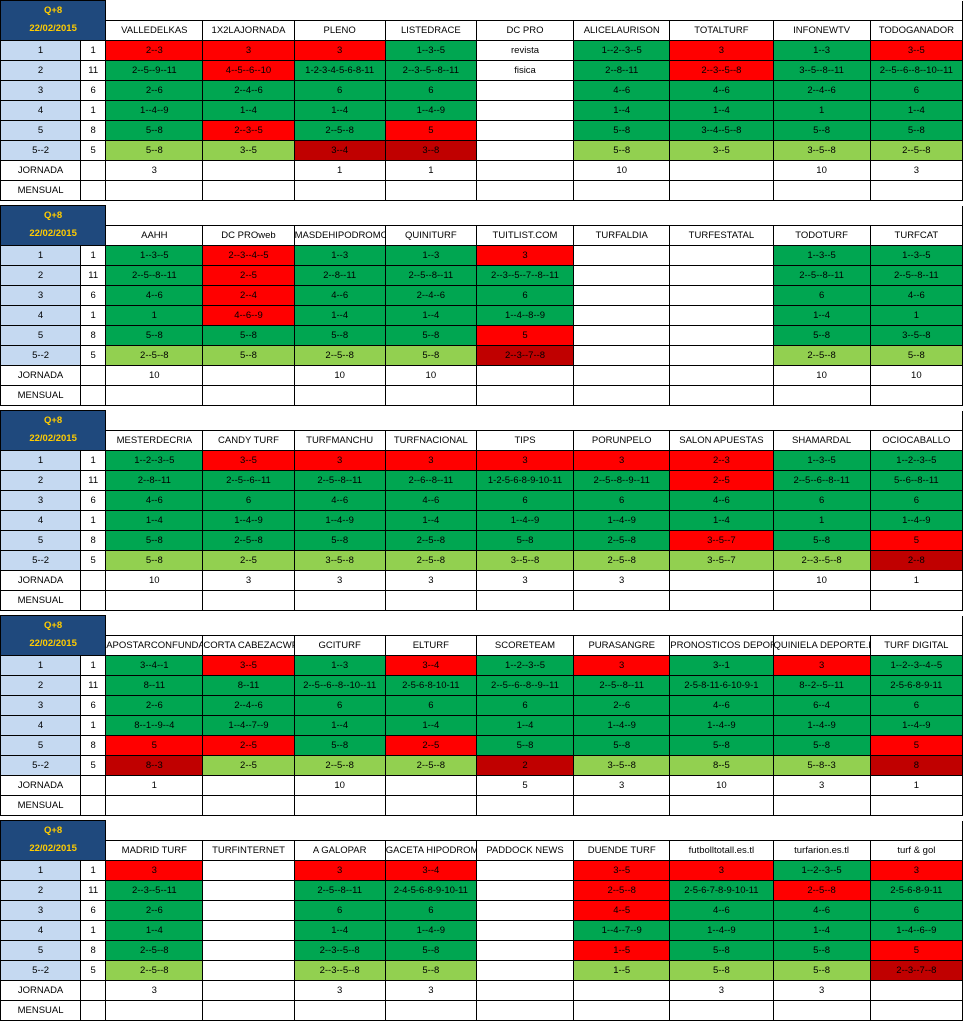 This screenshot has height=1026, width=963. What do you see at coordinates (821, 90) in the screenshot?
I see `pick-cell: 2--4--6` at bounding box center [821, 90].